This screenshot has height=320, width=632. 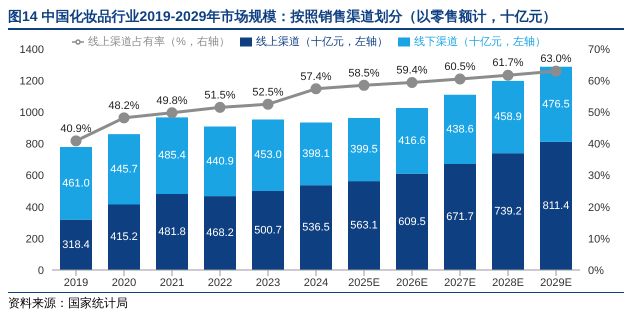 What do you see at coordinates (412, 70) in the screenshot?
I see `data-label: 59.4%` at bounding box center [412, 70].